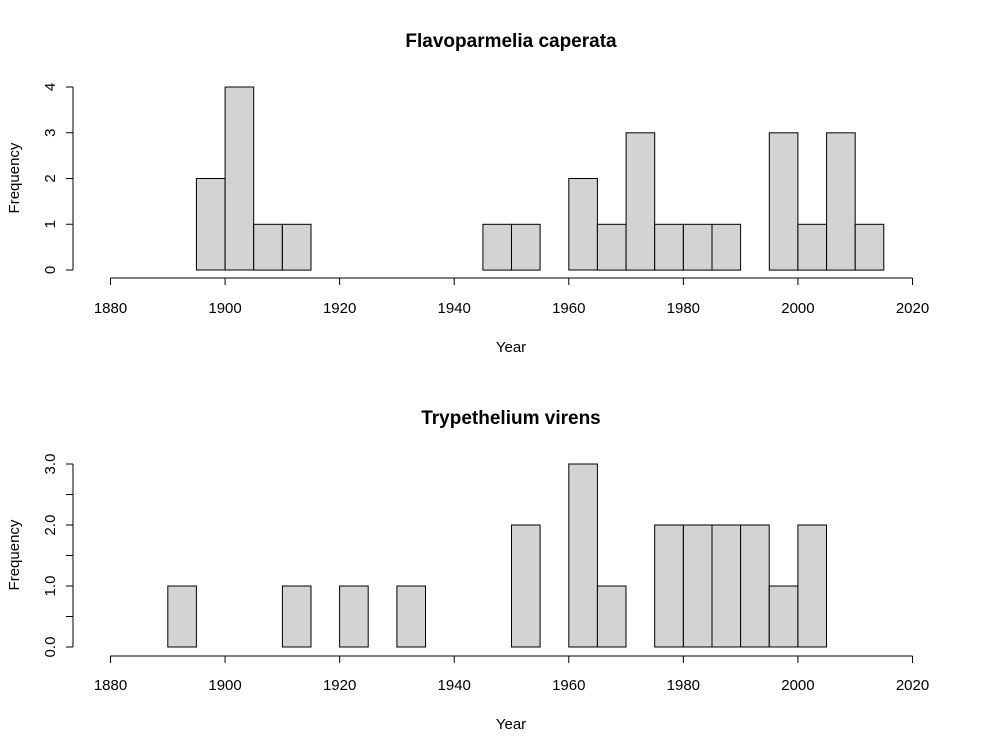 The image size is (986, 753). What do you see at coordinates (50, 647) in the screenshot?
I see `y-tick-label: 0.0` at bounding box center [50, 647].